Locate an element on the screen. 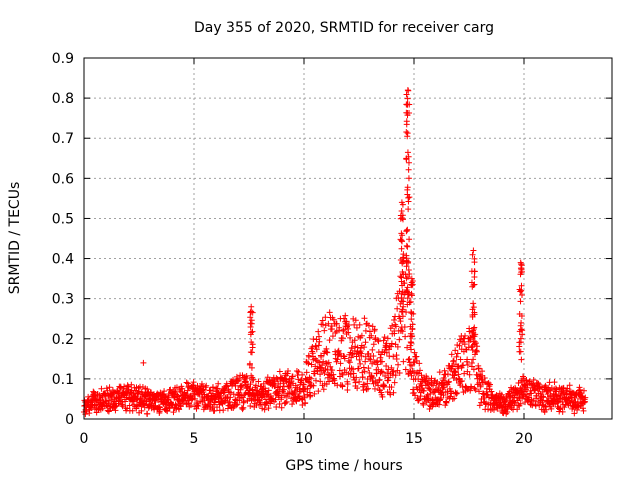 This screenshot has height=480, width=640. y-tick-label: 0.3 is located at coordinates (63, 300).